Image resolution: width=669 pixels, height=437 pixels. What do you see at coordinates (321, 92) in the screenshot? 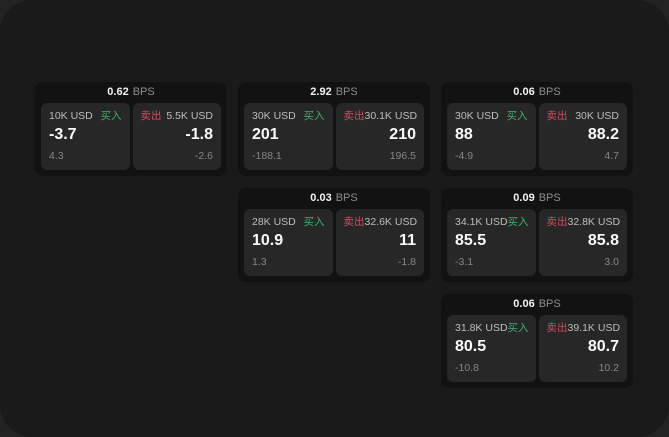
I see `bps-value: 2.92` at bounding box center [321, 92].